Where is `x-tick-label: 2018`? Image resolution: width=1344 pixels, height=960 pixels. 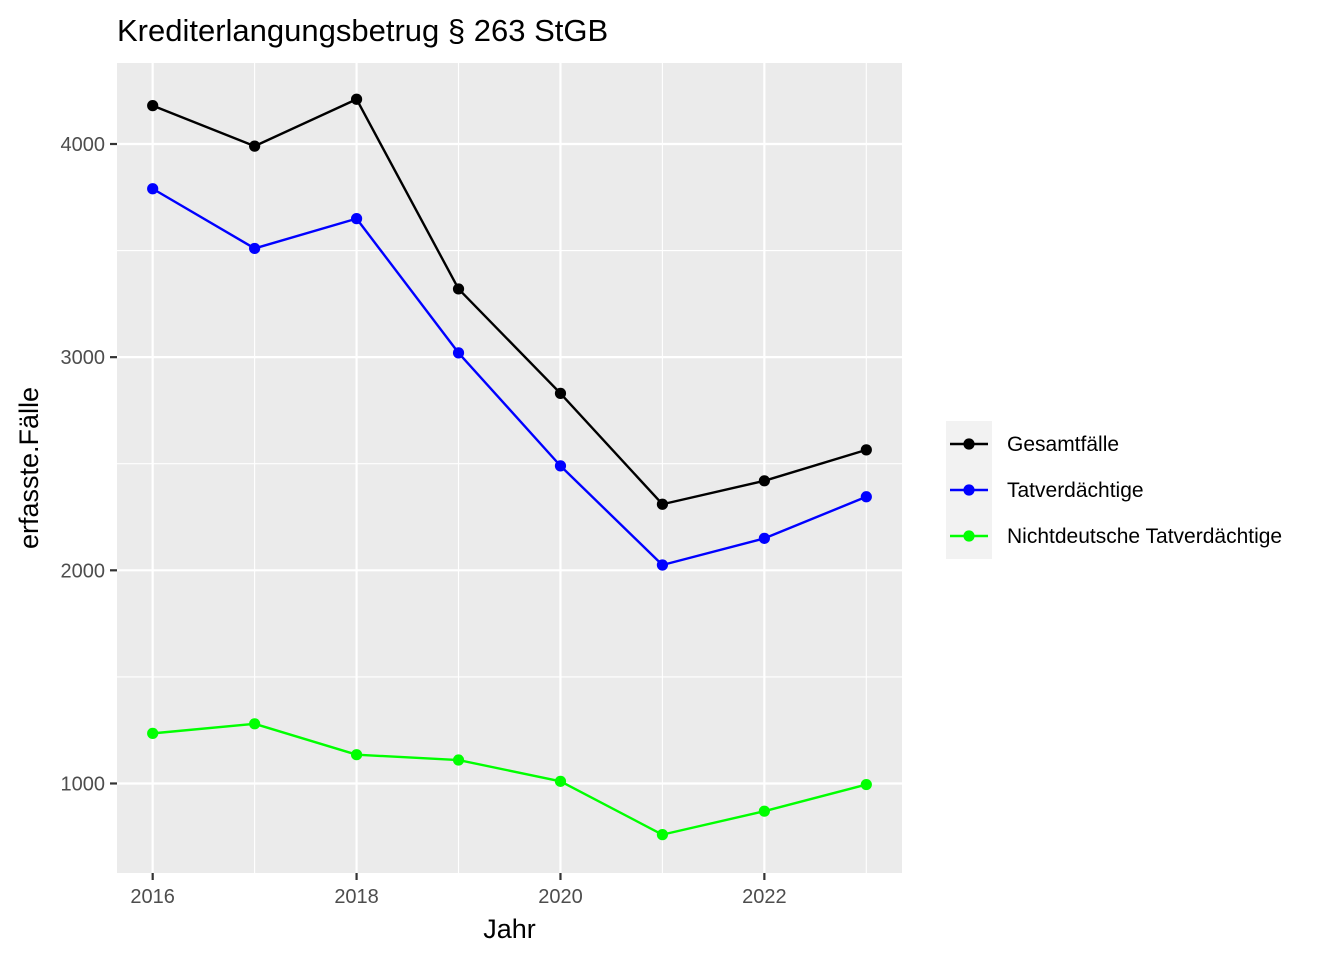 x-tick-label: 2018 is located at coordinates (356, 897).